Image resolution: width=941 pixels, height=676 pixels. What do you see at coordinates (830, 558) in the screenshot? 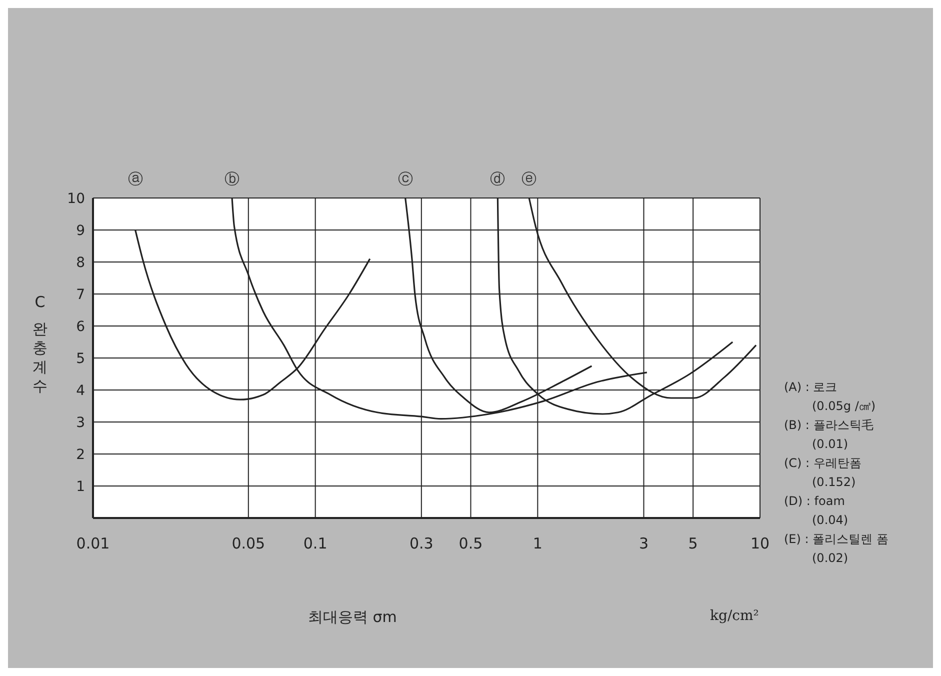
I see `text: (0.02)` at bounding box center [830, 558].